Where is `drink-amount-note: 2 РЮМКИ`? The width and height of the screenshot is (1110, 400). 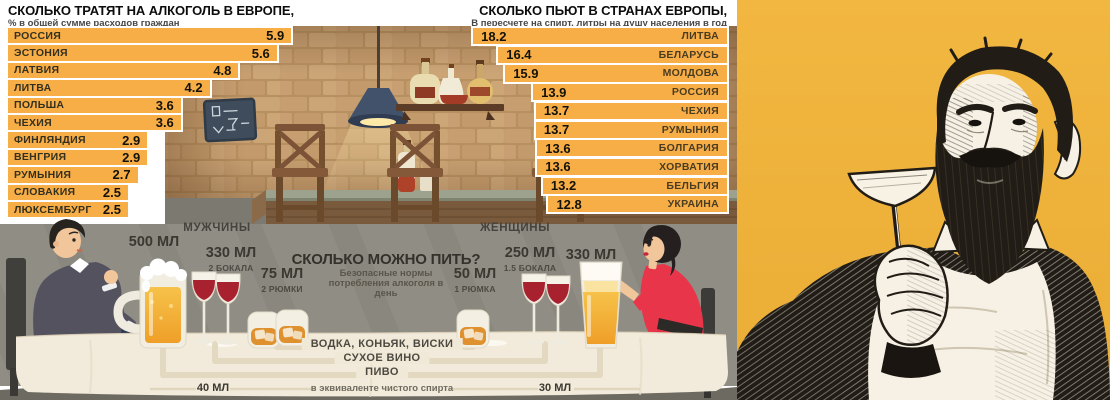
drink-amount-note: 2 РЮМКИ is located at coordinates (282, 289).